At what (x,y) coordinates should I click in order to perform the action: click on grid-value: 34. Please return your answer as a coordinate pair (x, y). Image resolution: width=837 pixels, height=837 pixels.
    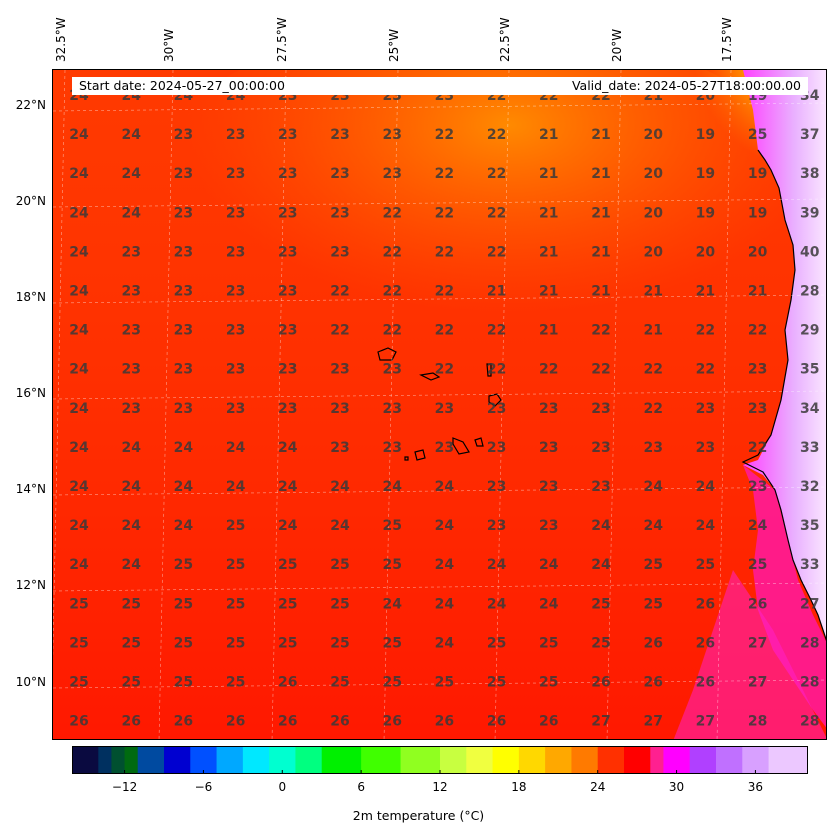
    Looking at the image, I should click on (810, 409).